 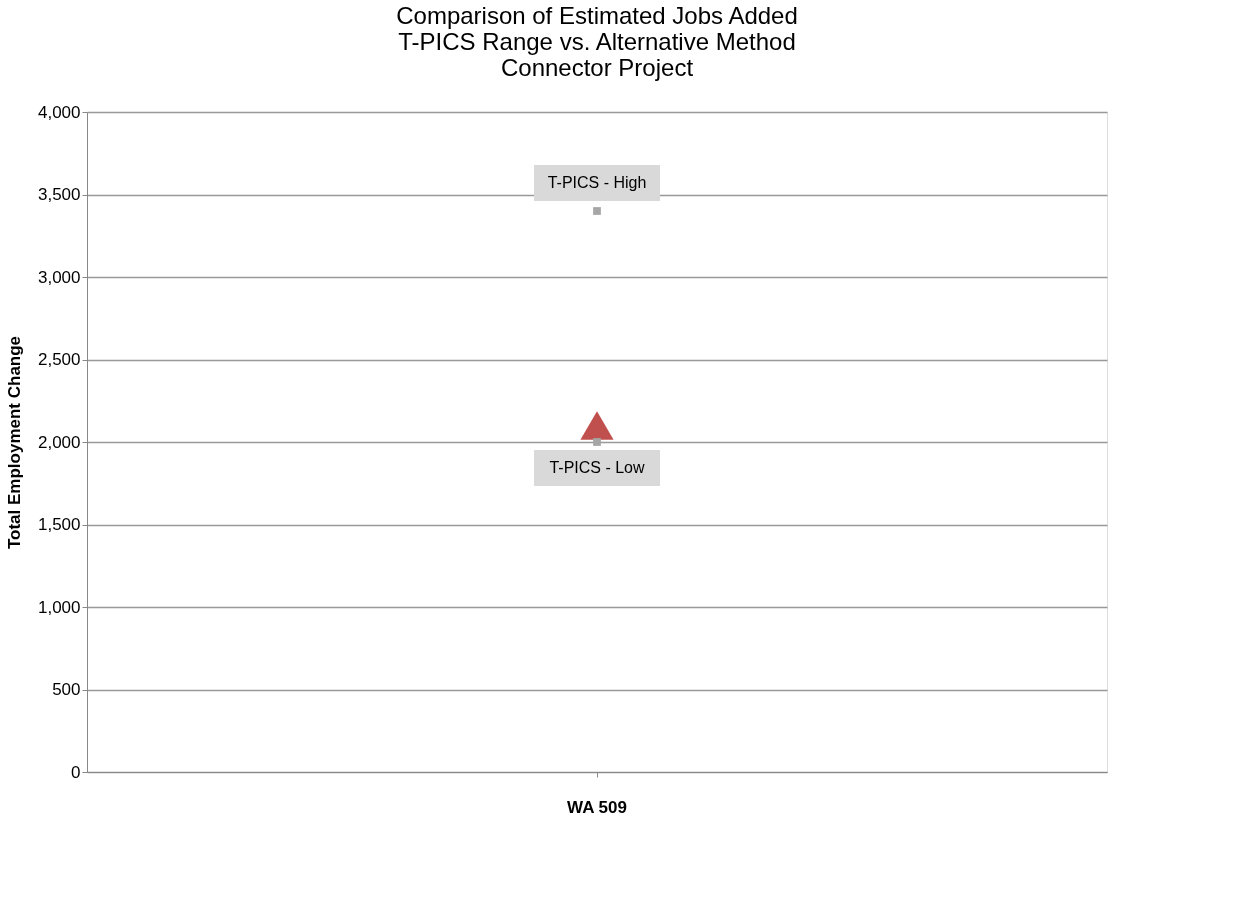 I want to click on x-tick-label: WA 509, so click(x=597, y=807).